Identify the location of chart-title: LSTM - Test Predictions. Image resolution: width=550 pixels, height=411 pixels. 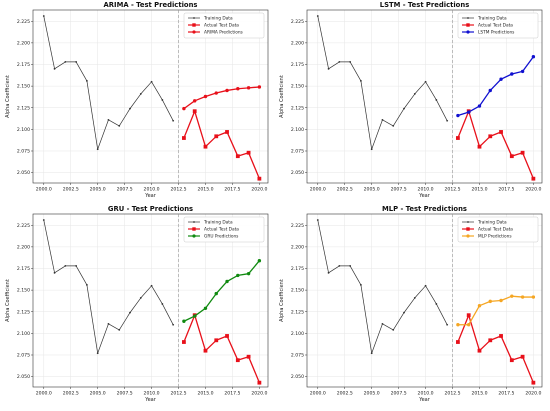
(424, 5).